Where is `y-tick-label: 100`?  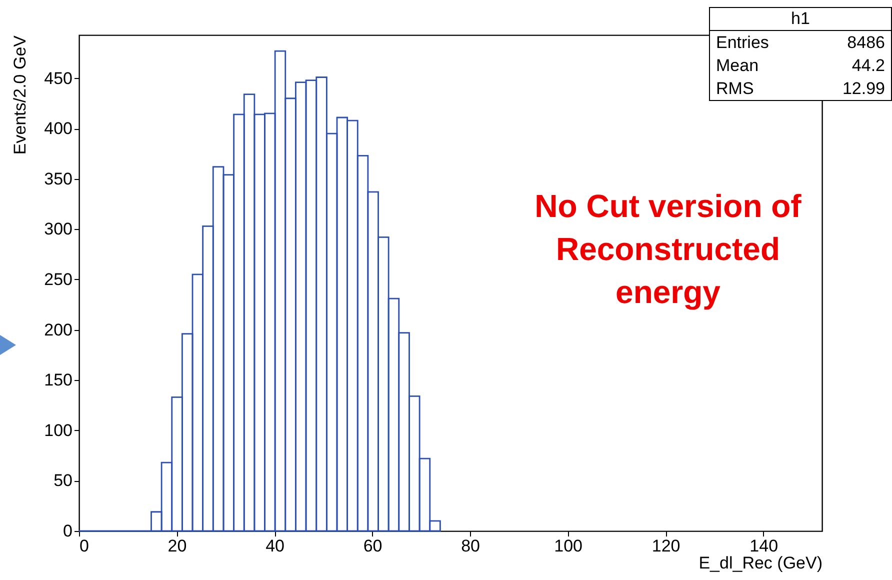 y-tick-label: 100 is located at coordinates (58, 430).